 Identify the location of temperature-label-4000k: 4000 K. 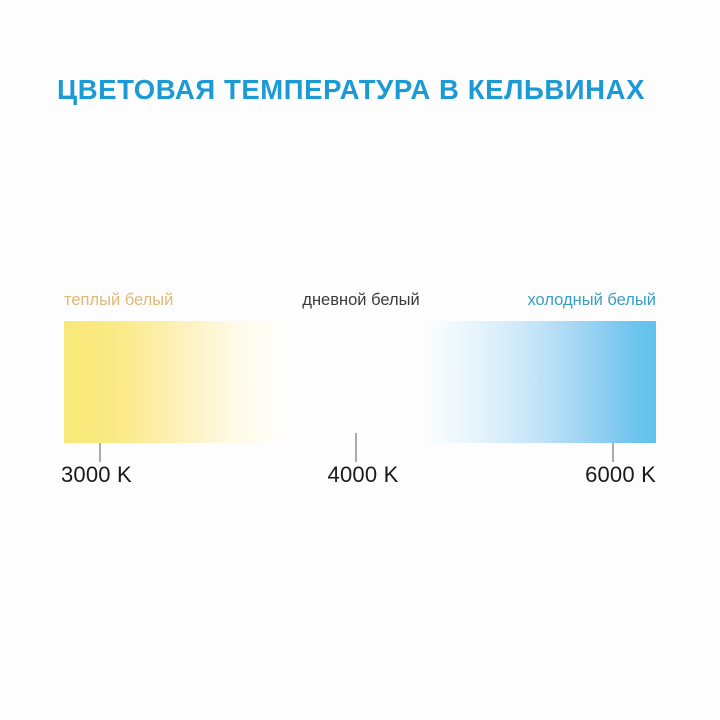
(363, 474).